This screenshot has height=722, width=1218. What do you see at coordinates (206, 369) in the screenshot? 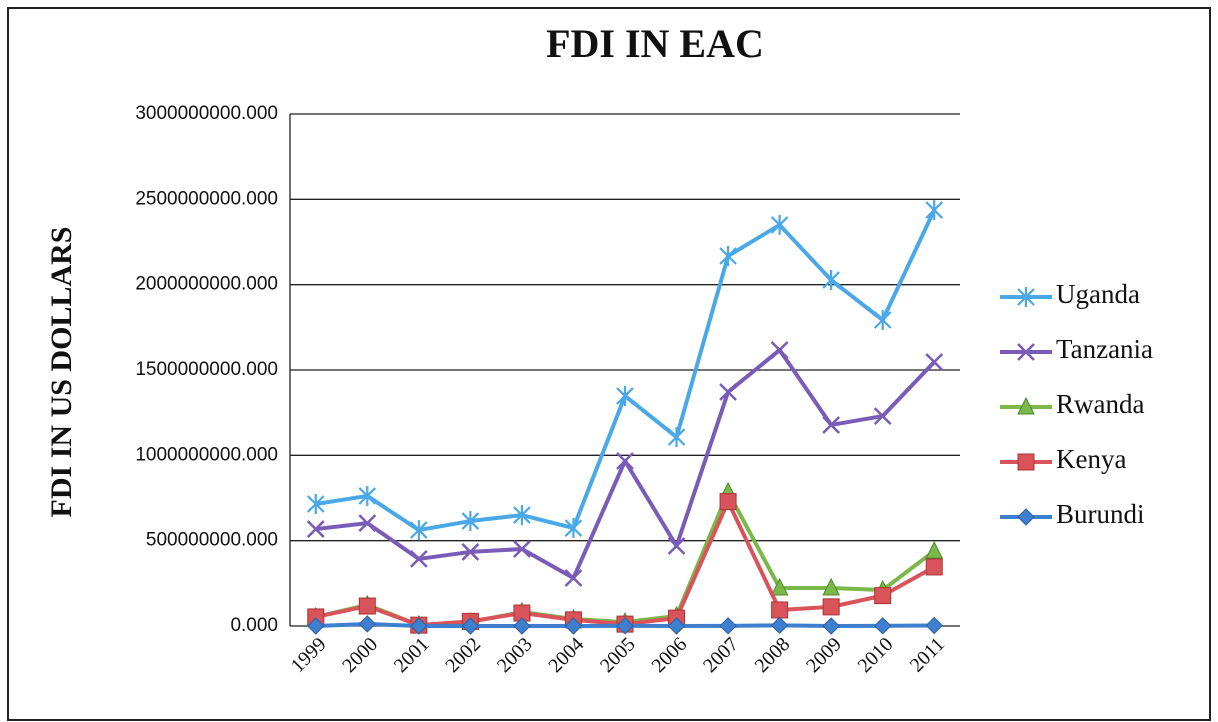
I see `y-tick-label: 1500000000.000` at bounding box center [206, 369].